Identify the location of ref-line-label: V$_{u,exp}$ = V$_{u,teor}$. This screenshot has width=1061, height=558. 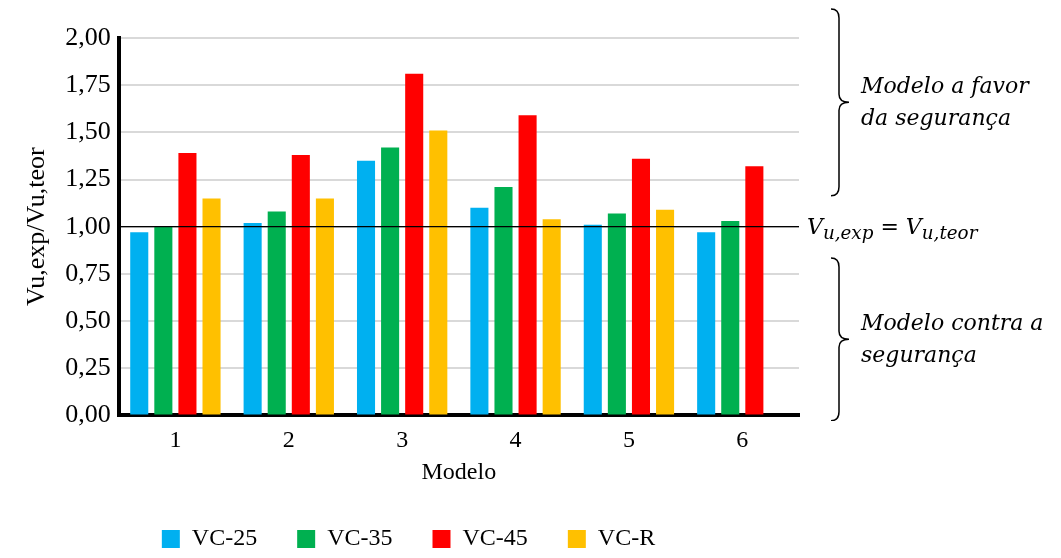
(892, 229).